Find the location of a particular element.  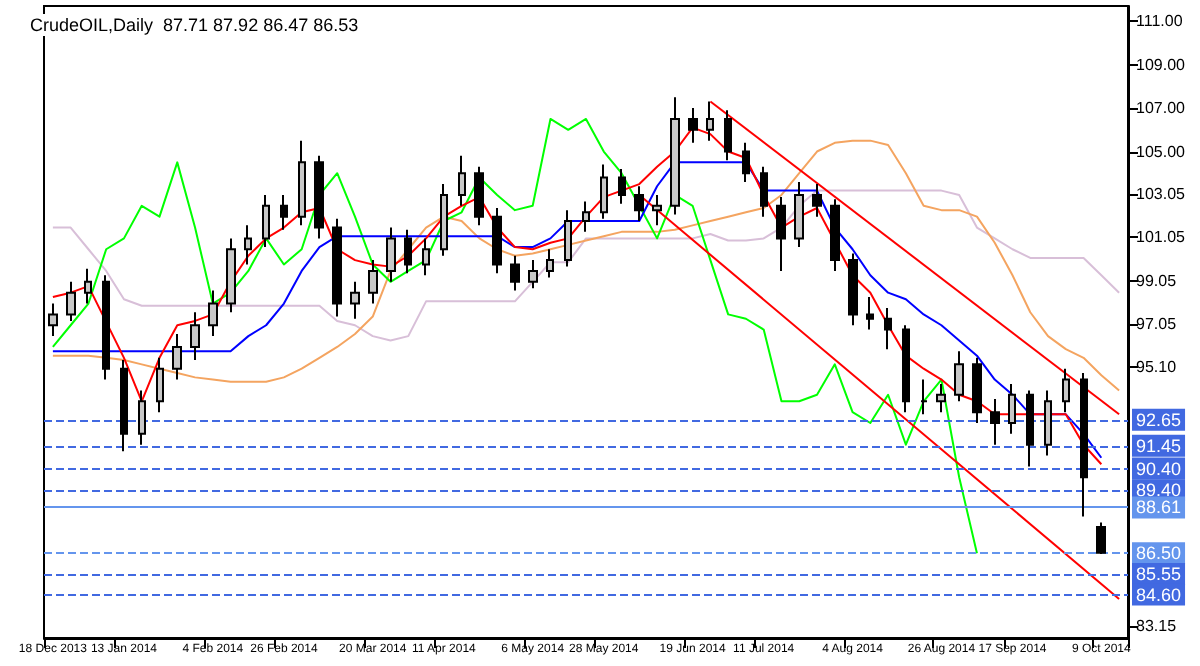

y-tick-label: 83.15 is located at coordinates (1157, 626).